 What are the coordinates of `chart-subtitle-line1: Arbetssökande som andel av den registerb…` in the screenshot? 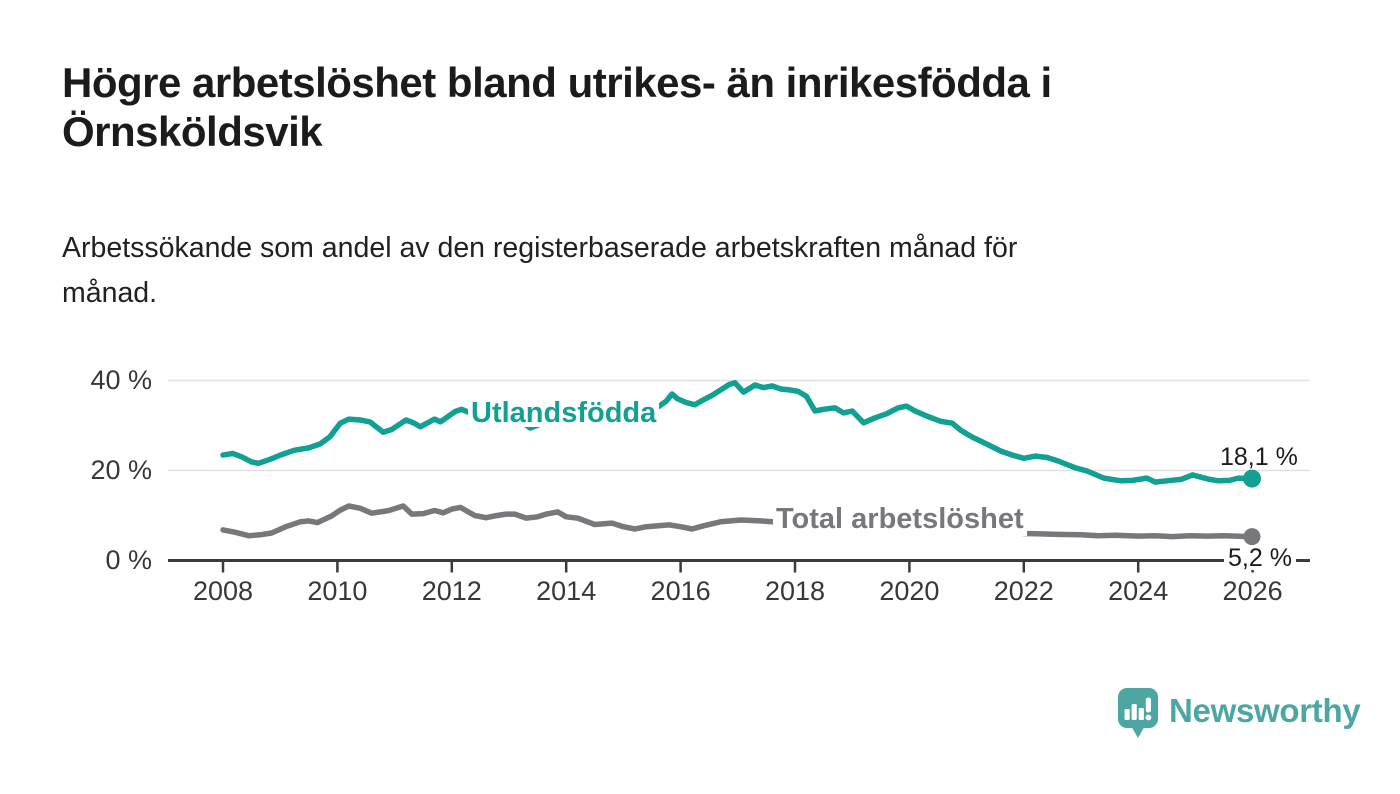 It's located at (540, 248).